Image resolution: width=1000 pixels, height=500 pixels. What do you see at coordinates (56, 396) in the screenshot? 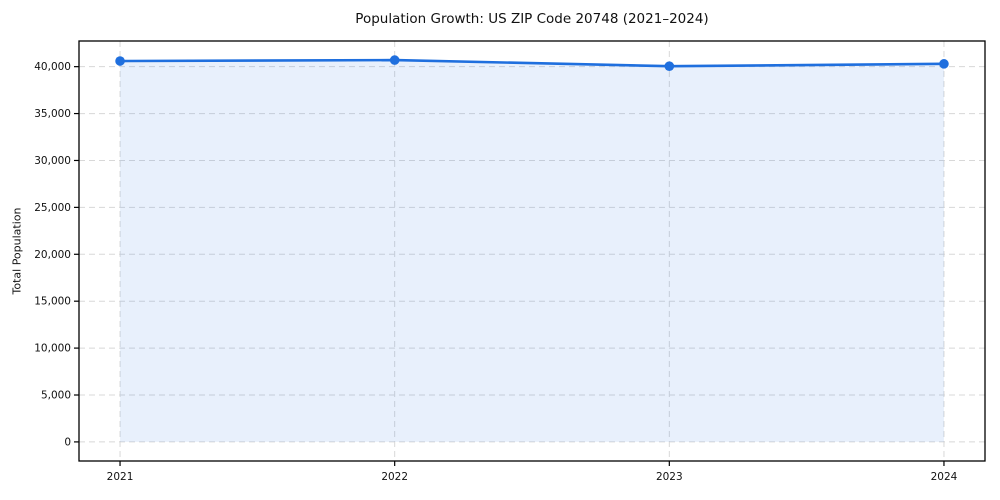
I see `y-tick-label: 5,000` at bounding box center [56, 396].